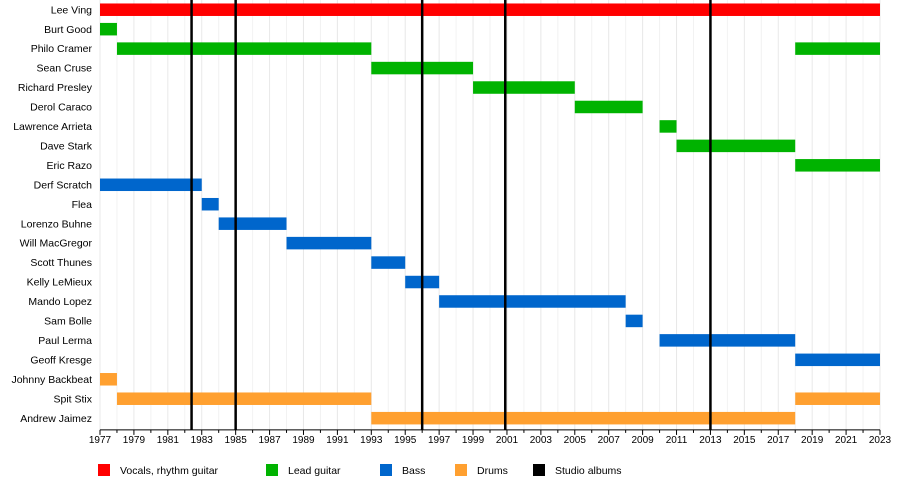 Image resolution: width=900 pixels, height=480 pixels. I want to click on legend-label: Vocals, rhythm guitar, so click(169, 471).